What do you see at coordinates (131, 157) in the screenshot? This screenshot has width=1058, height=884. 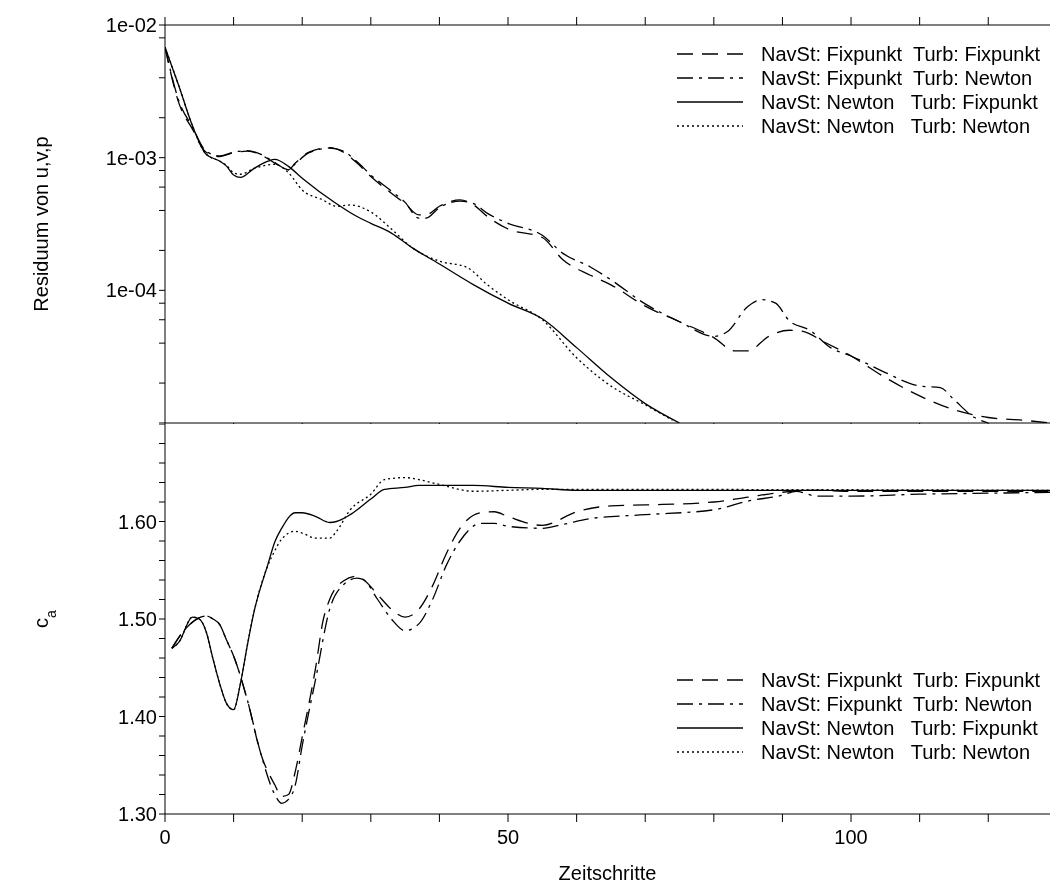 I see `y-tick-label: 1e-03` at bounding box center [131, 157].